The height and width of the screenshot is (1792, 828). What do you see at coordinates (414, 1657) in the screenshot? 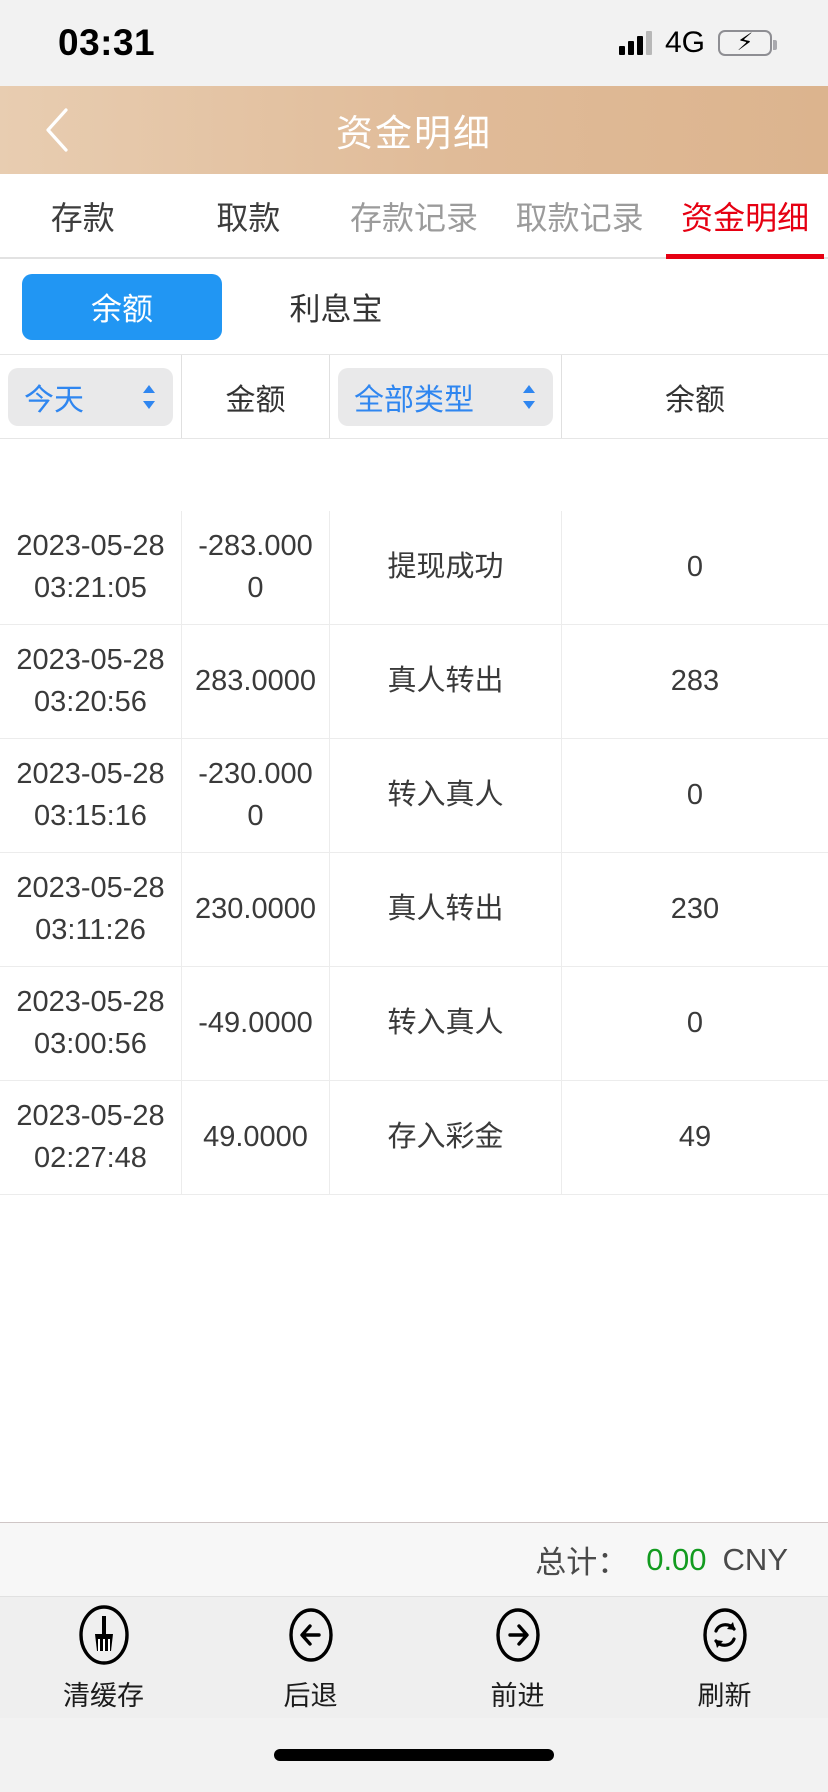
I see `bottom-toolbar: 清缓存 后退 前进` at bounding box center [414, 1657].